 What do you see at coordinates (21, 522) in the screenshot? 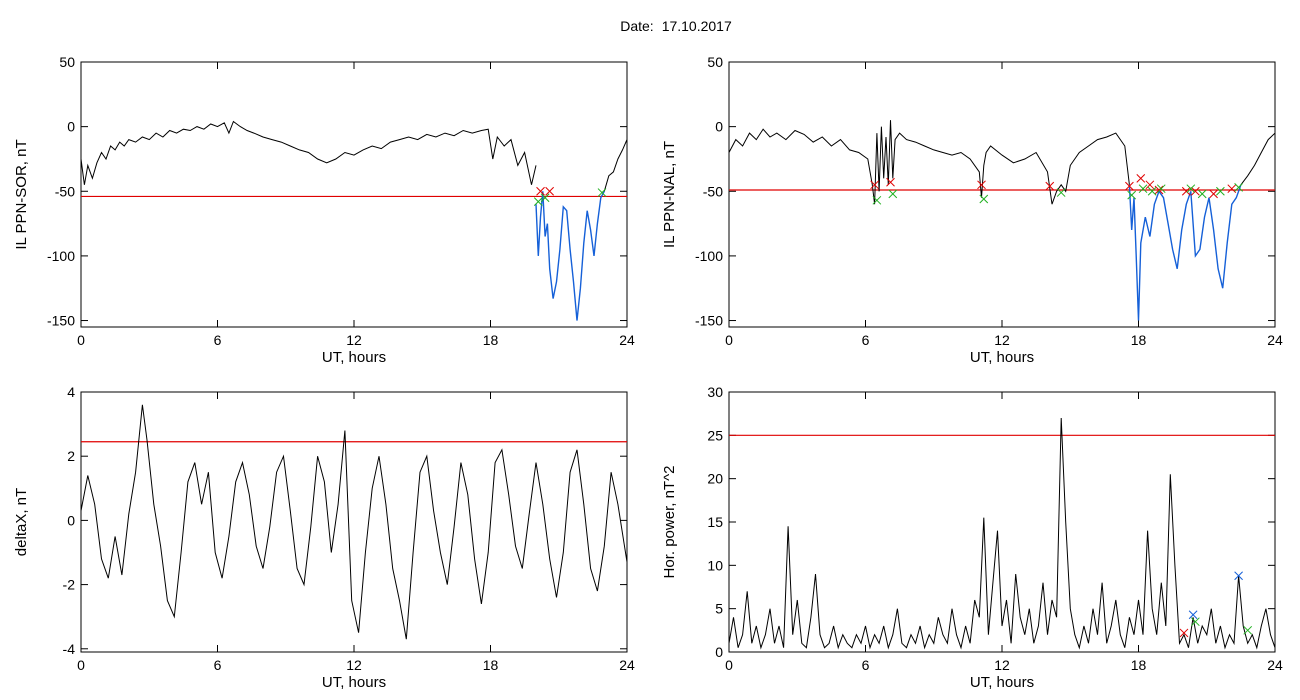
I see `y-axis-label: deltaX, nT` at bounding box center [21, 522].